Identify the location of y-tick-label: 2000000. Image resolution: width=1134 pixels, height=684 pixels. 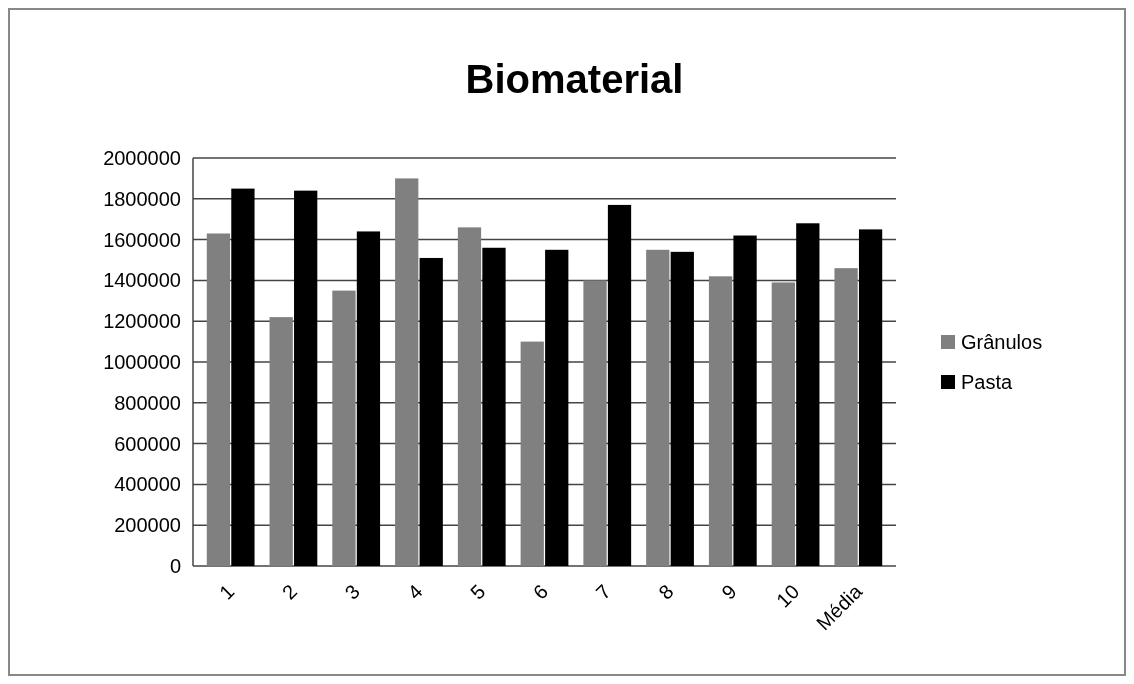
(142, 158).